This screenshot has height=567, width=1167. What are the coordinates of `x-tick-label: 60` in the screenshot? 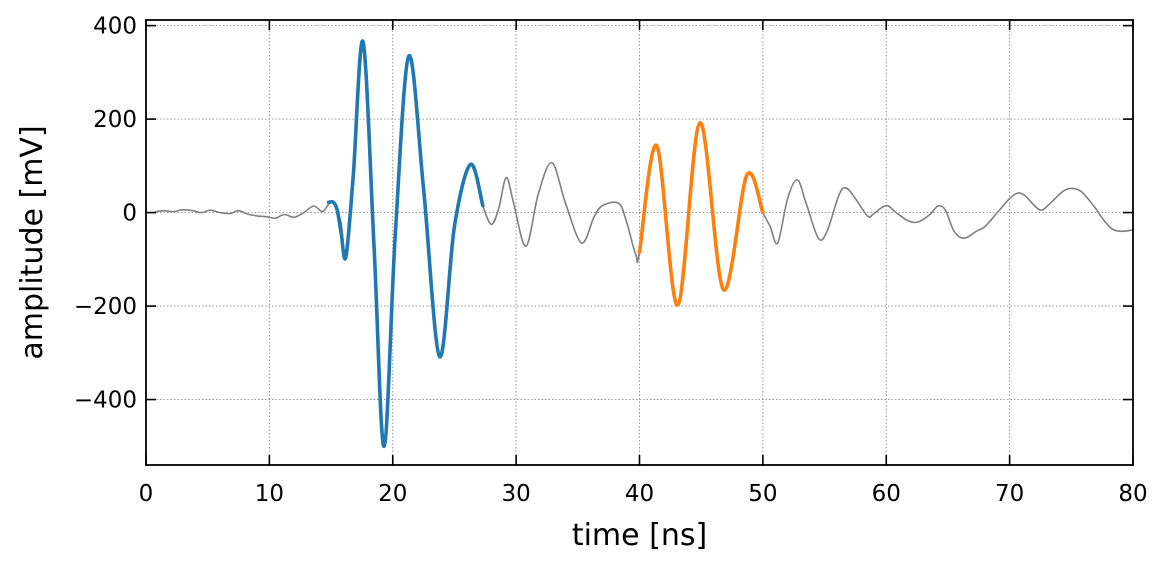 It's located at (886, 494).